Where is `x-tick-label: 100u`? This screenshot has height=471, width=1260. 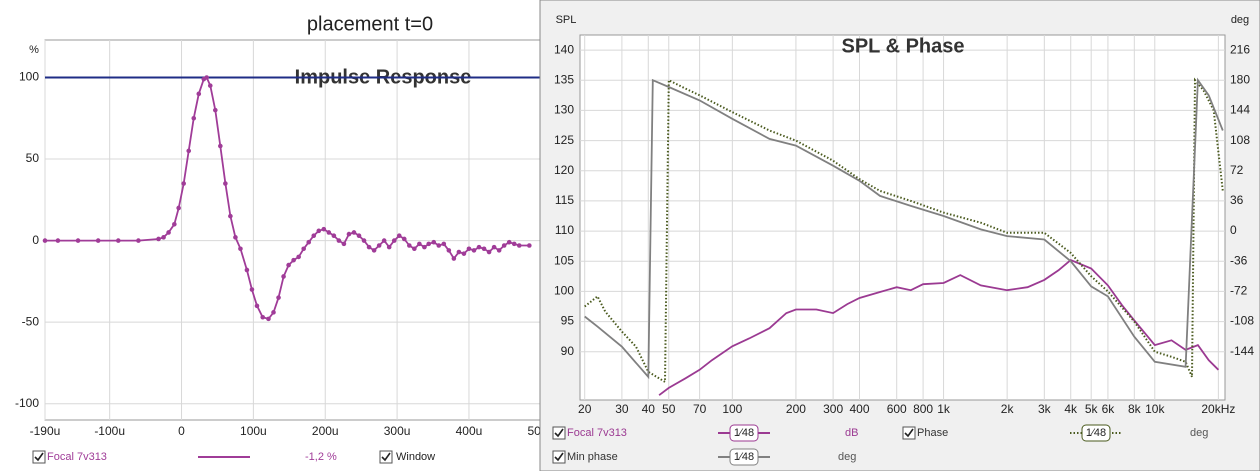 x-tick-label: 100u is located at coordinates (253, 431).